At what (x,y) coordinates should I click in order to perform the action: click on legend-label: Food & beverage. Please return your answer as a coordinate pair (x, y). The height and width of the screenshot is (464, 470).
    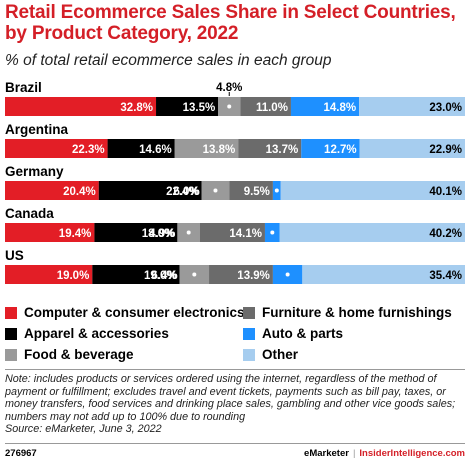
    Looking at the image, I should click on (79, 354).